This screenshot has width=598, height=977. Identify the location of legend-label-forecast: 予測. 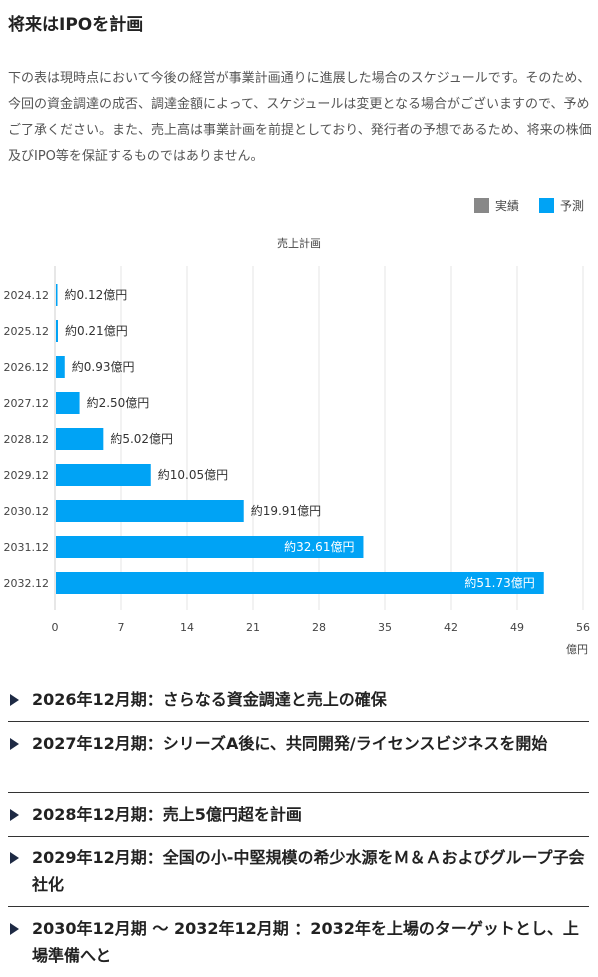
(571, 206).